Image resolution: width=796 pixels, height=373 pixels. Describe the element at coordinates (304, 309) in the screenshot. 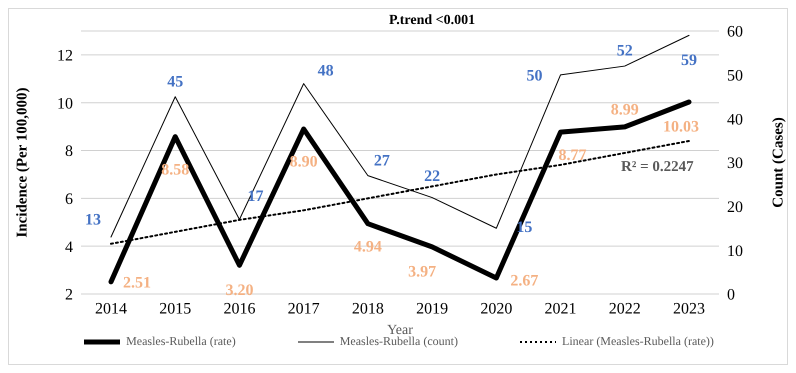

I see `x-tick-label: 2017` at that location.